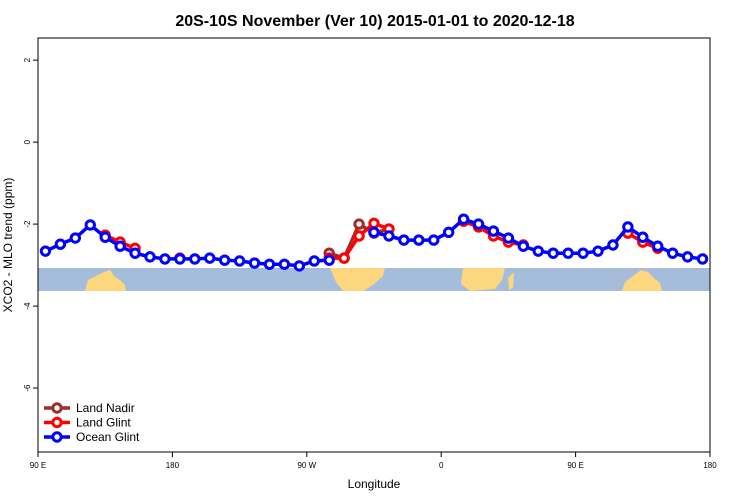  I want to click on land-strip, so click(374, 279).